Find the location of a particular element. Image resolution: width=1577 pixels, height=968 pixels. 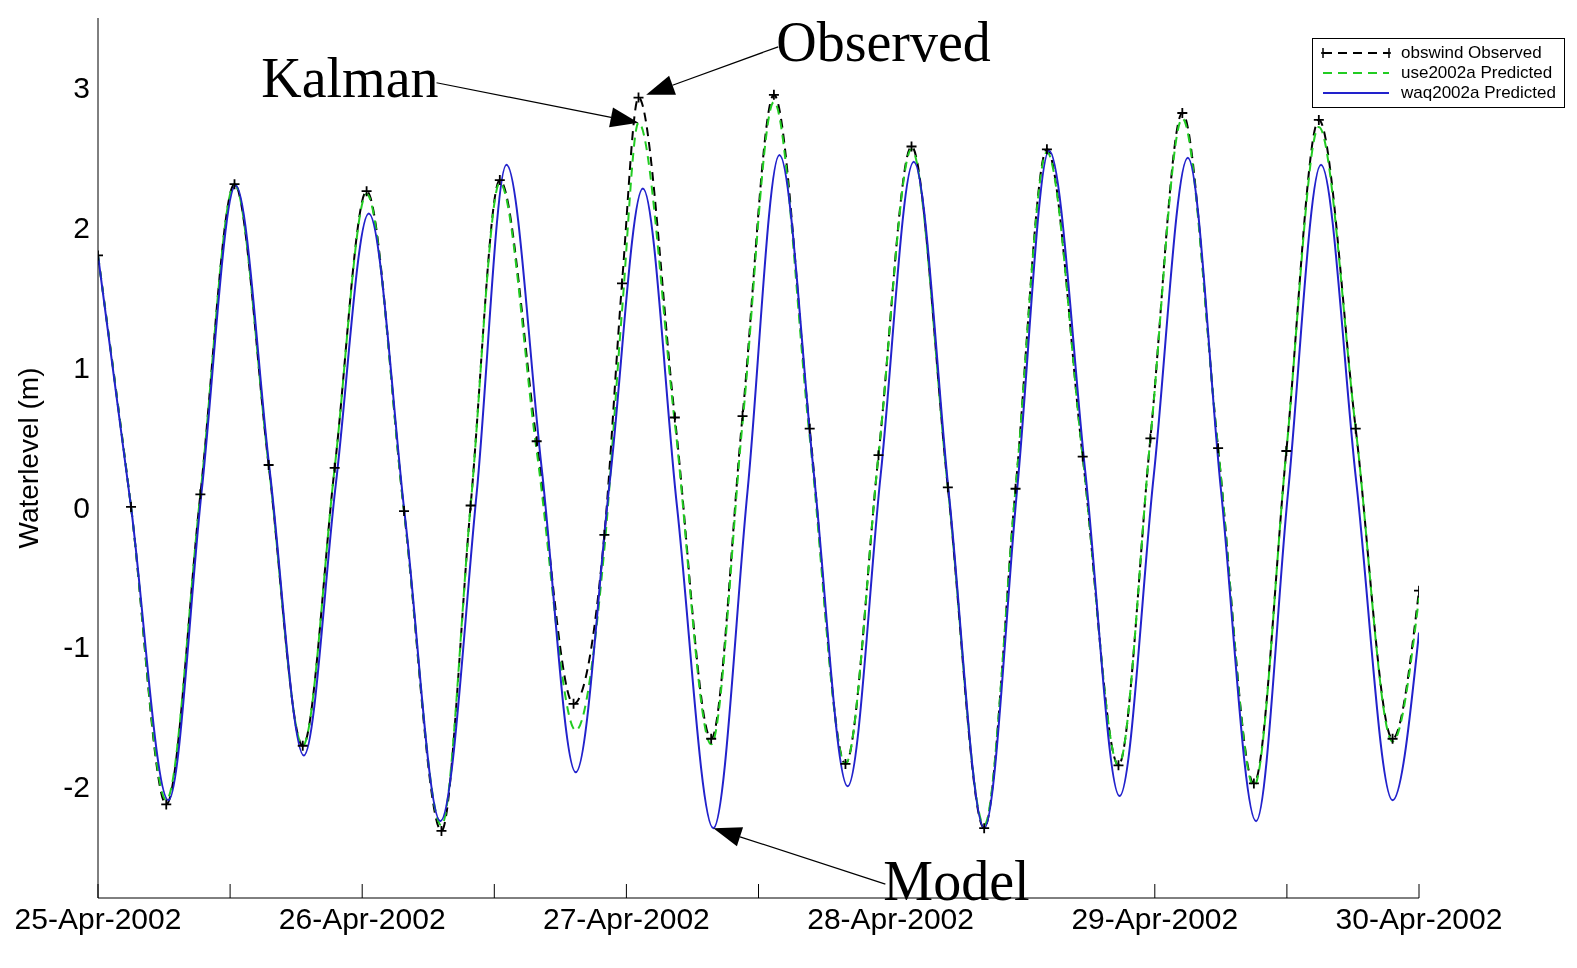

annotation: Observed is located at coordinates (883, 41).